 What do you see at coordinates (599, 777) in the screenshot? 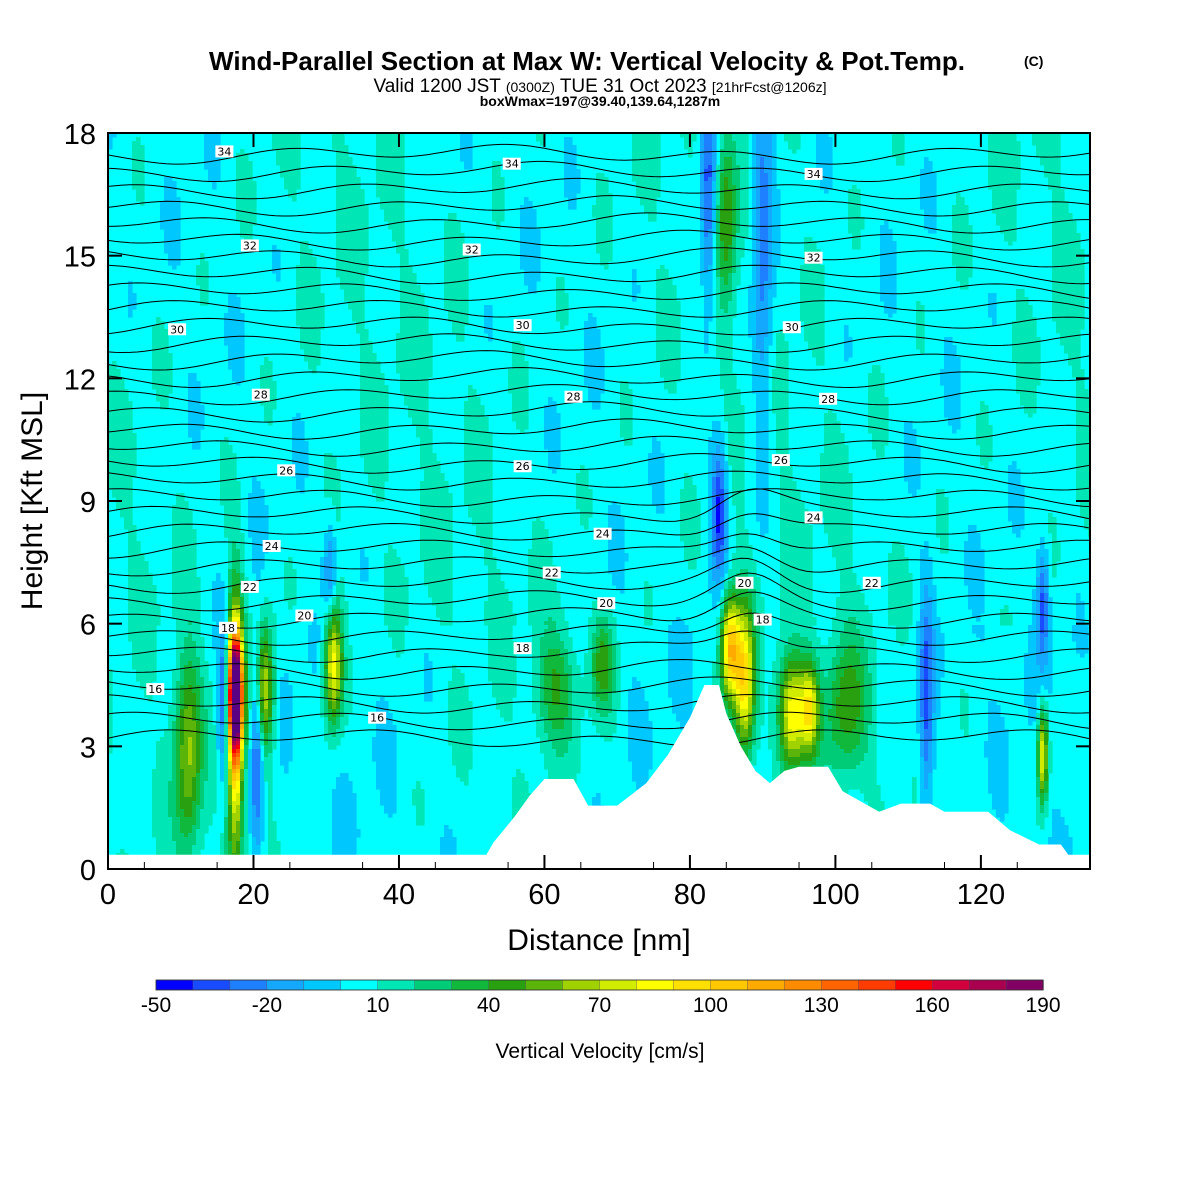
I see `terrain-shape` at bounding box center [599, 777].